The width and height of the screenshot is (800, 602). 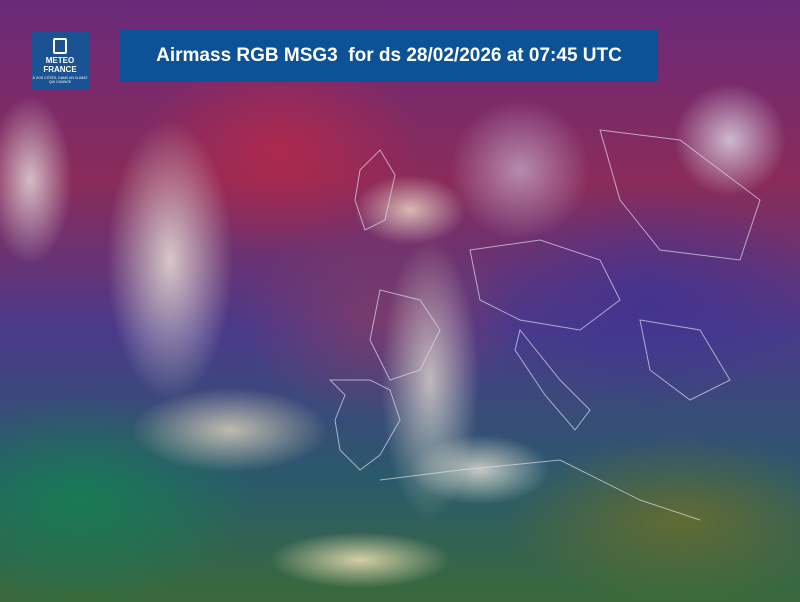 What do you see at coordinates (375, 190) in the screenshot?
I see `uk-outline` at bounding box center [375, 190].